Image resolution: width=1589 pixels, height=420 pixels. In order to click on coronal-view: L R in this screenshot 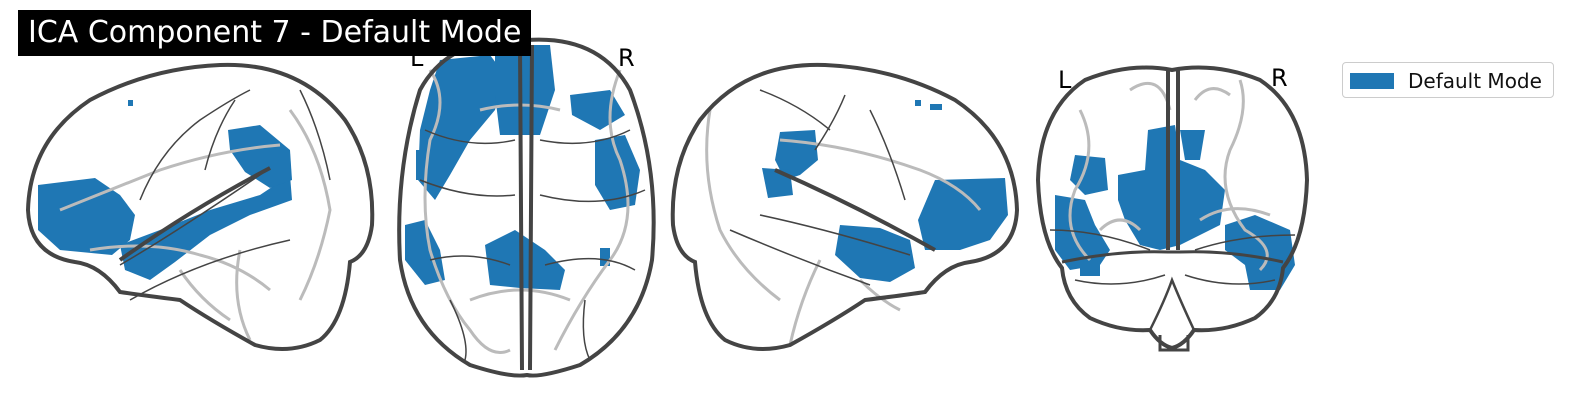, I will do `click(1172, 208)`.